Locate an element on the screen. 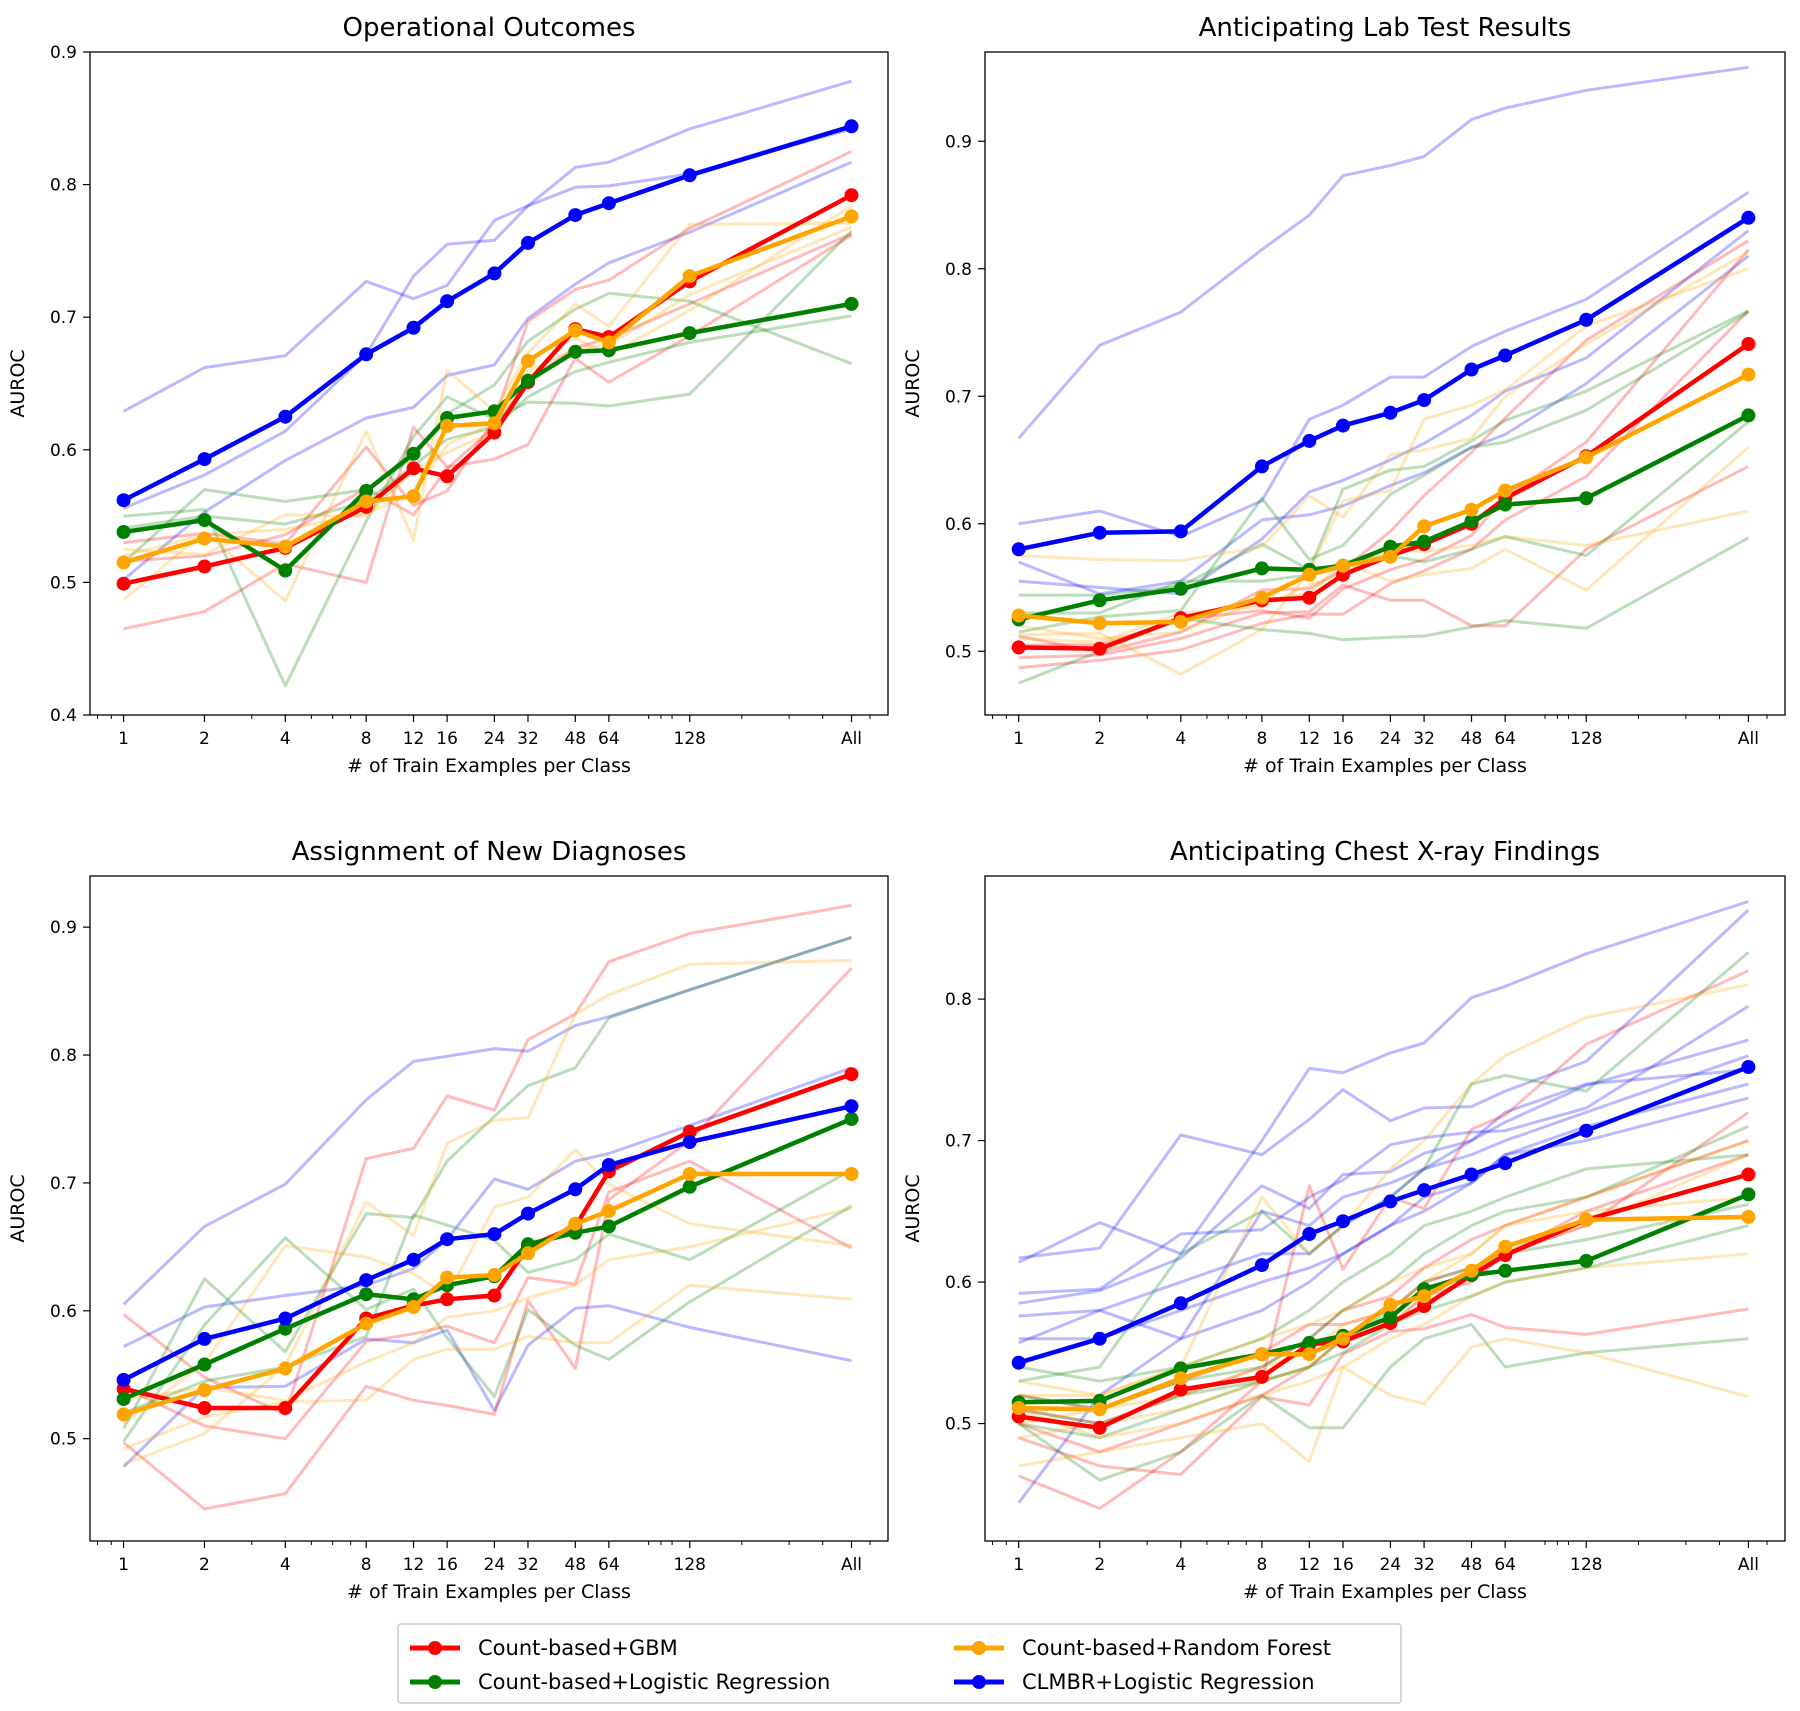  y-axis-ticks: 0.5 0.6 0.7 0.8 0.9 is located at coordinates (70, 1184).